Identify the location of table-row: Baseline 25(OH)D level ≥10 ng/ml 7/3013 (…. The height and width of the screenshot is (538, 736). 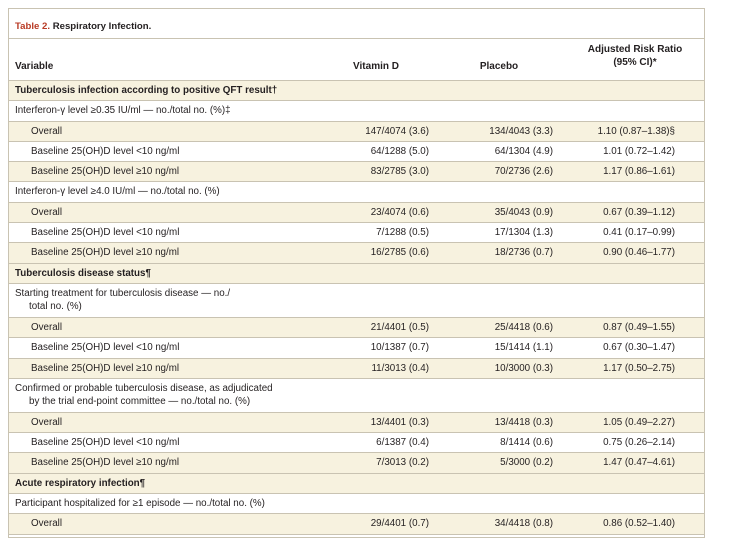
(356, 463).